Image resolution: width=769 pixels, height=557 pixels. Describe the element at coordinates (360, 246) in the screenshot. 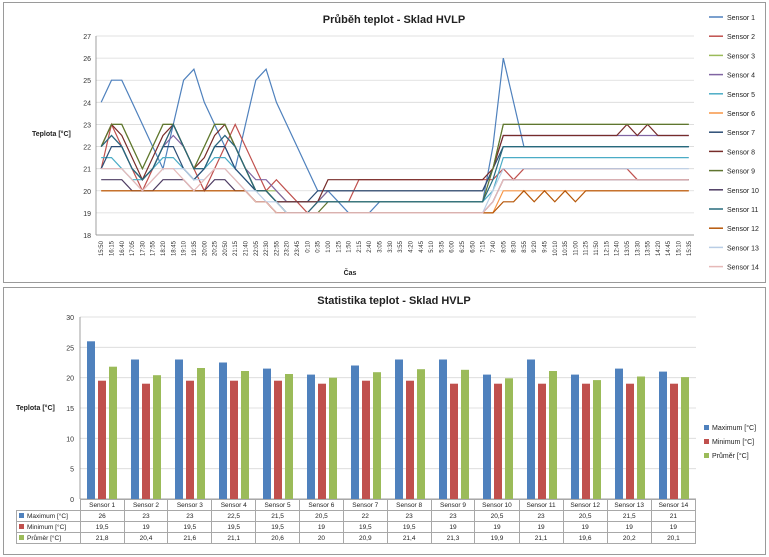

I see `x-tick-label: 2:15` at that location.